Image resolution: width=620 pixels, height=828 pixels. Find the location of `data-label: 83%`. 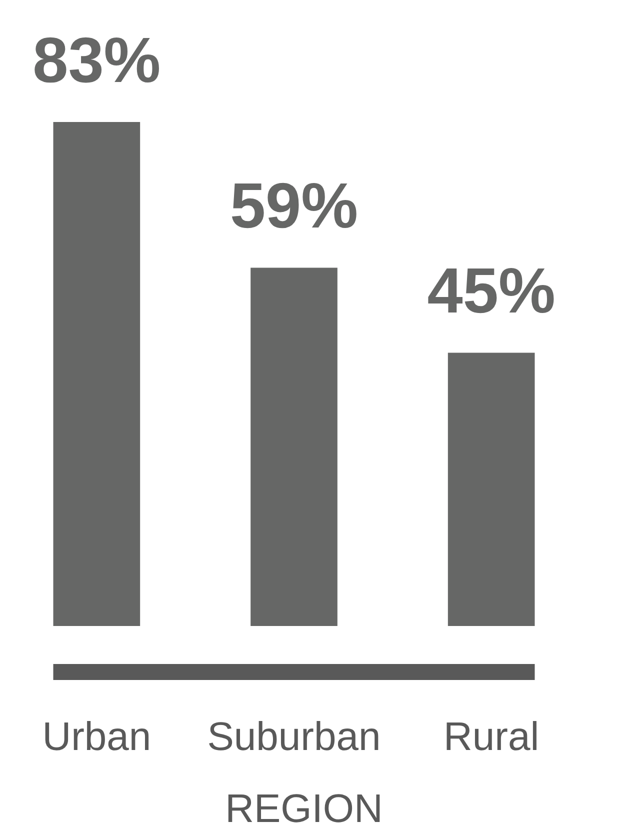

data-label: 83% is located at coordinates (96, 60).